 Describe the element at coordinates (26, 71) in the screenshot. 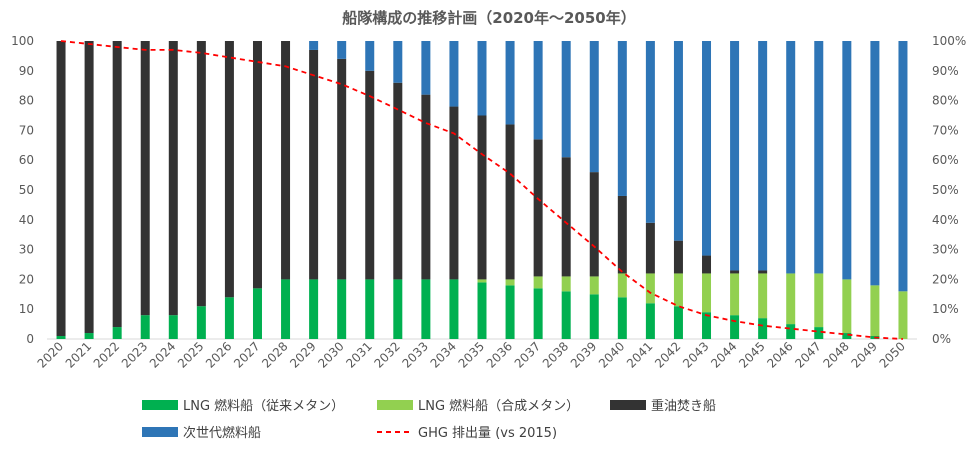

I see `y-tick-label: 90` at that location.